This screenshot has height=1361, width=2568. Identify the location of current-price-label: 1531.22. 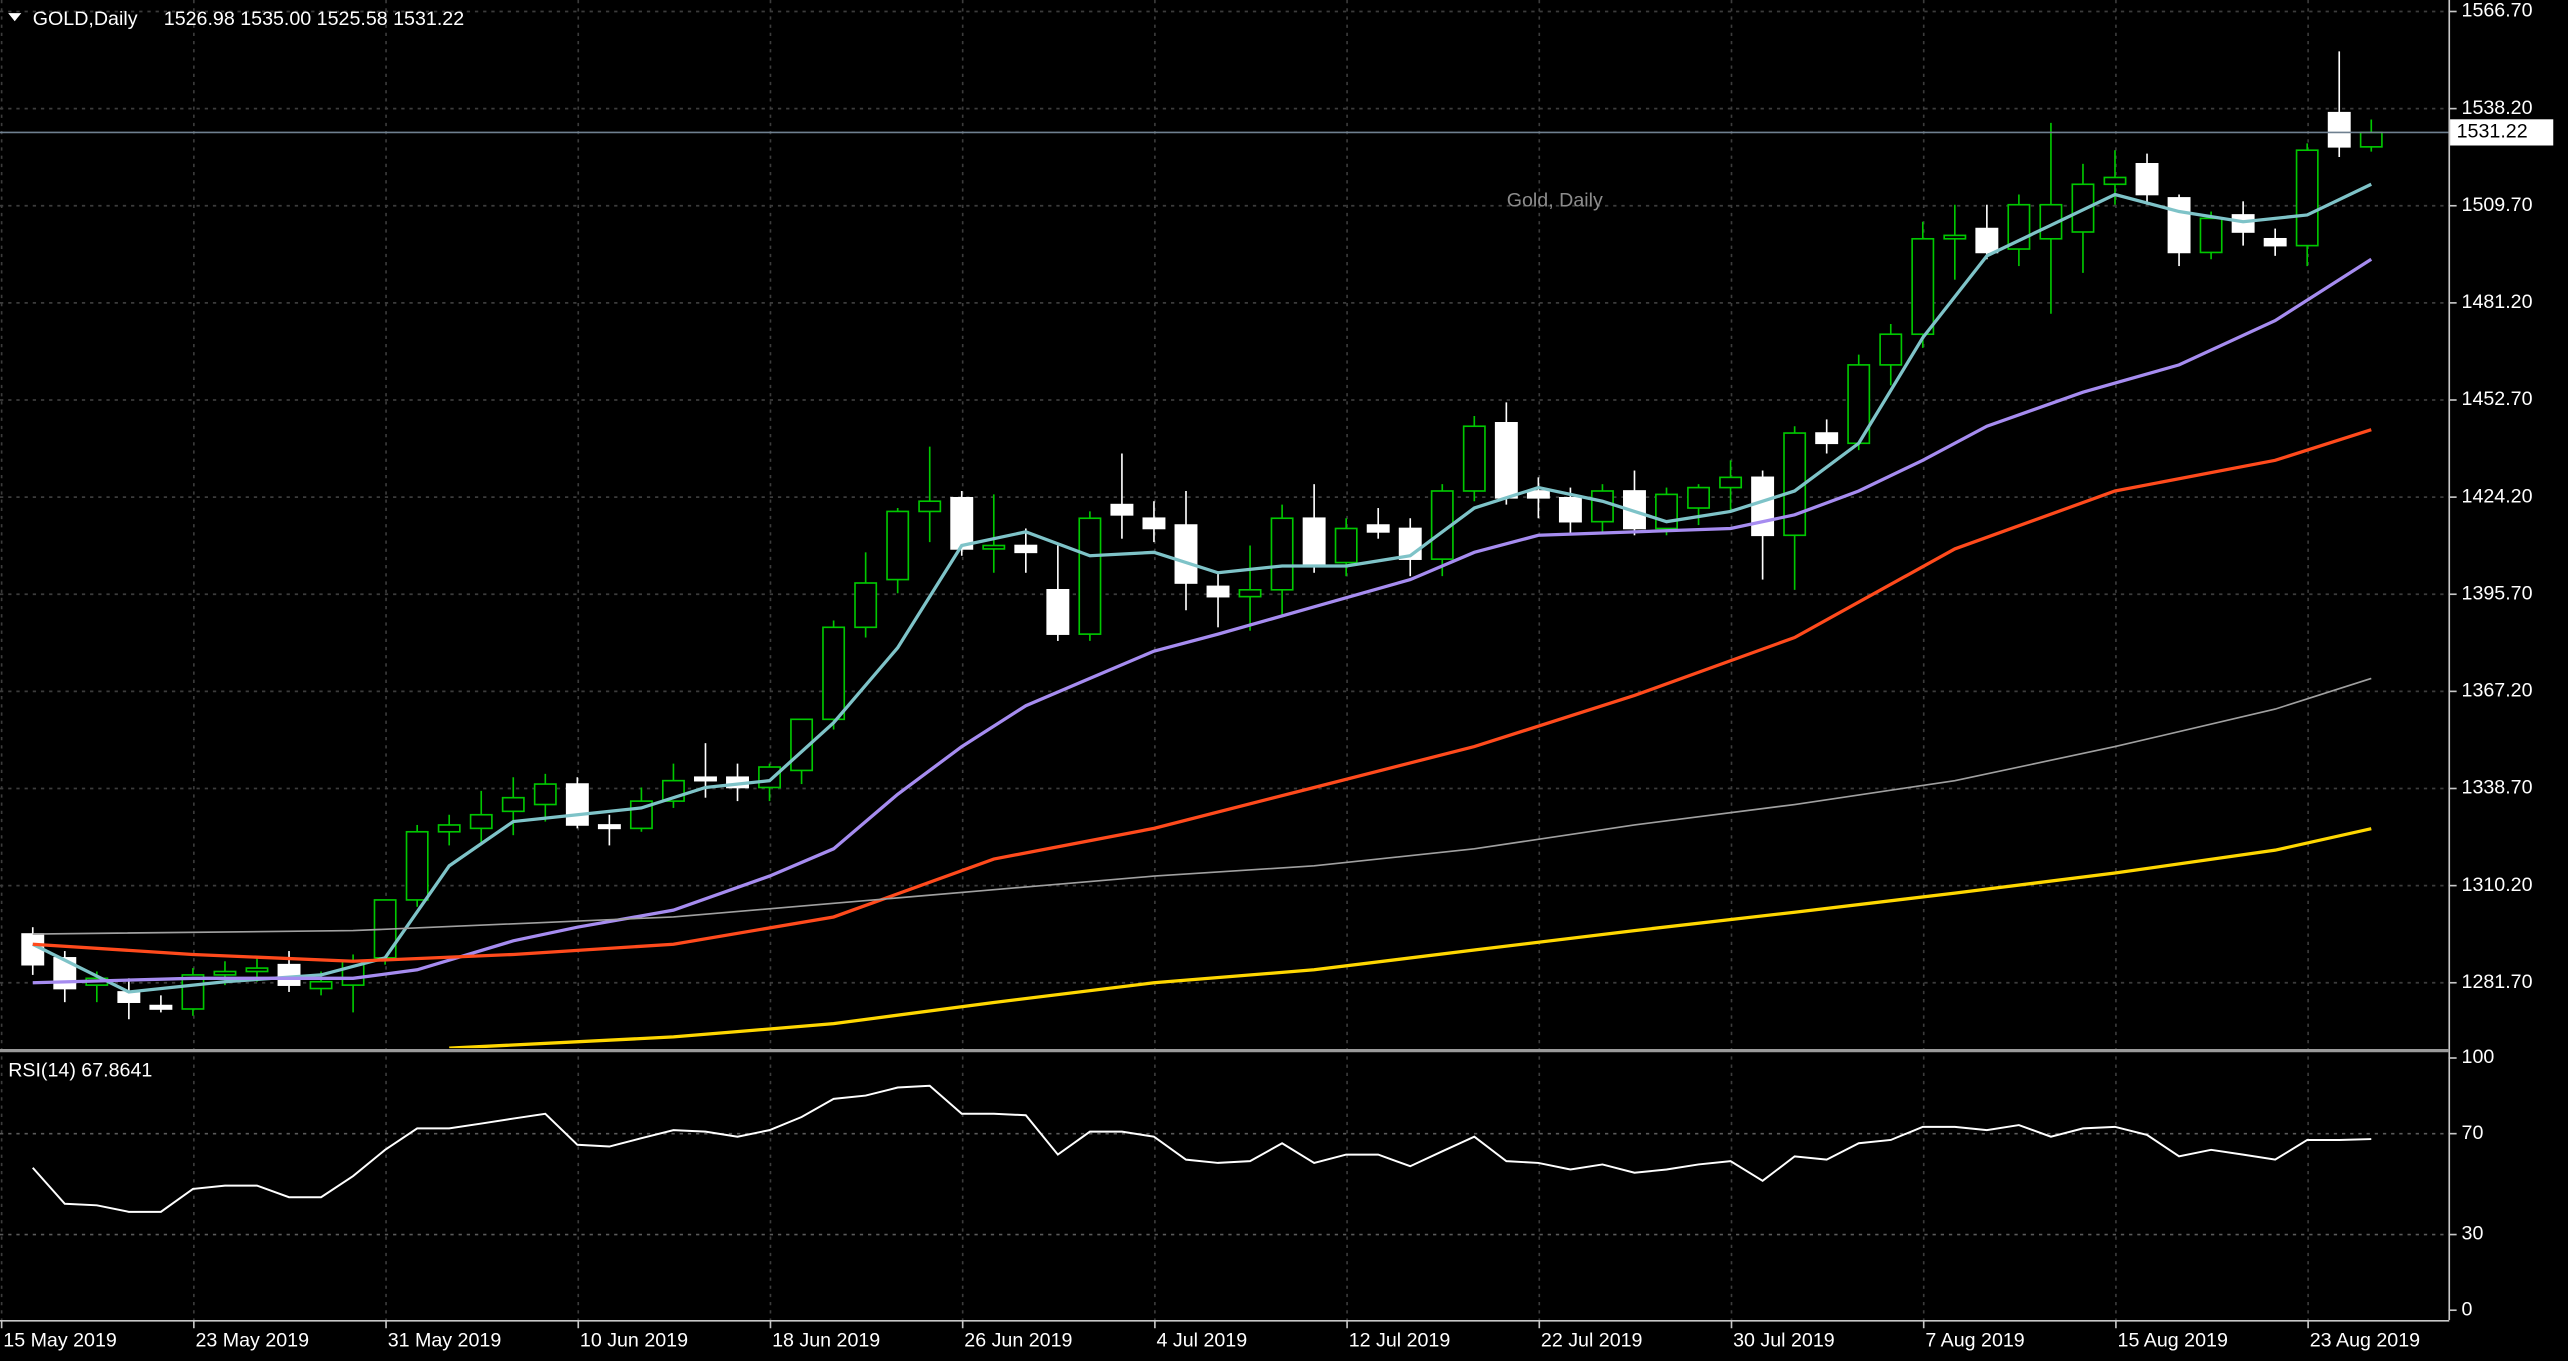
(2492, 132).